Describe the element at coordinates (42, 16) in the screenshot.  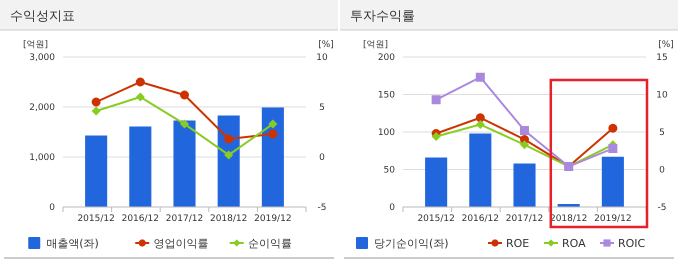
I see `chart-title: 수익성지표` at that location.